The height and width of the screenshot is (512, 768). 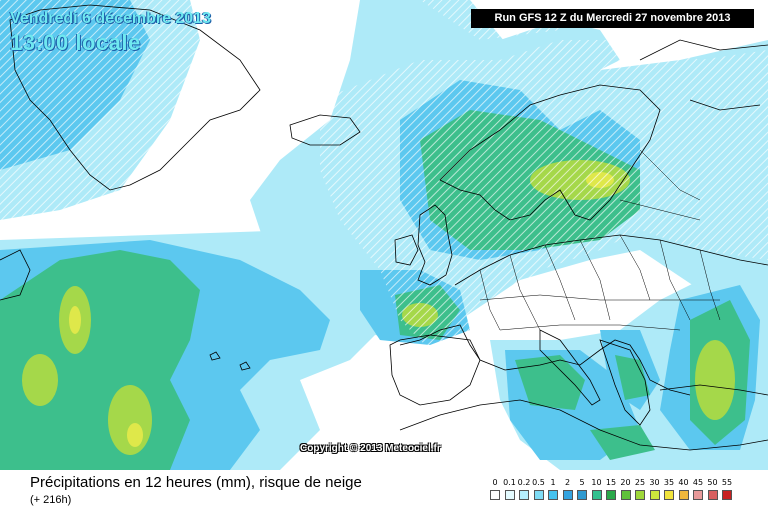 I want to click on legend-label: 25, so click(x=640, y=482).